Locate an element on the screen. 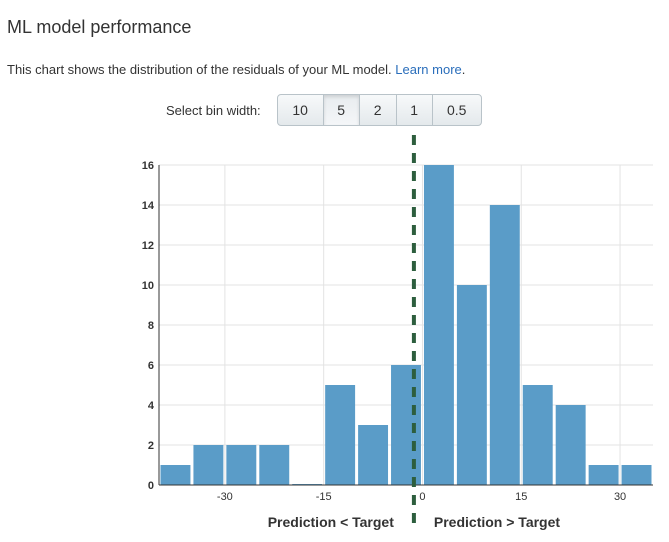 This screenshot has height=542, width=669. learn-more-link: Learn more is located at coordinates (428, 69).